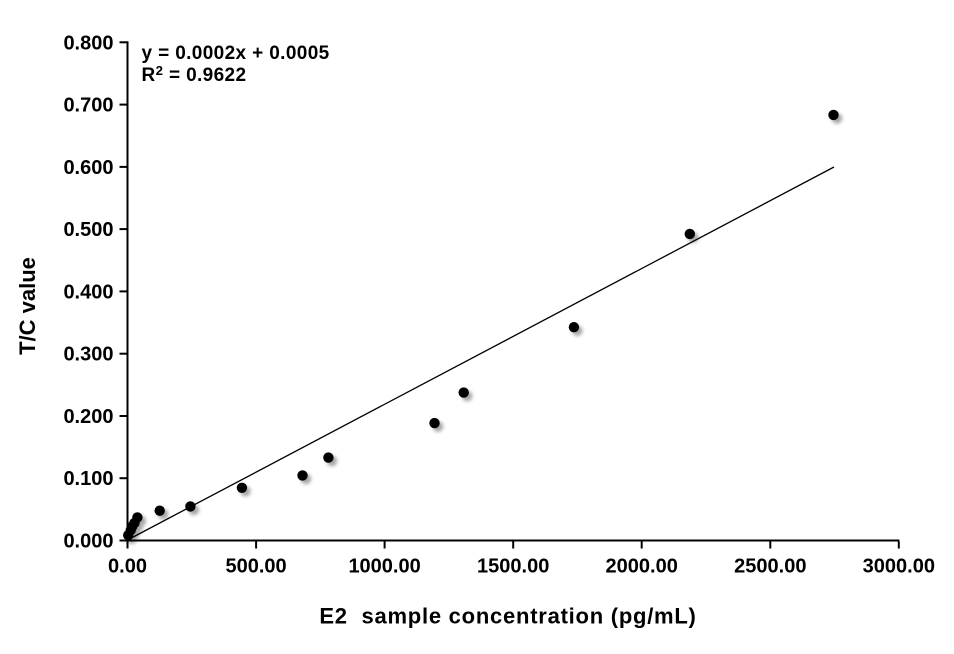 The image size is (954, 654). Describe the element at coordinates (88, 355) in the screenshot. I see `svg-text: 0.300` at that location.